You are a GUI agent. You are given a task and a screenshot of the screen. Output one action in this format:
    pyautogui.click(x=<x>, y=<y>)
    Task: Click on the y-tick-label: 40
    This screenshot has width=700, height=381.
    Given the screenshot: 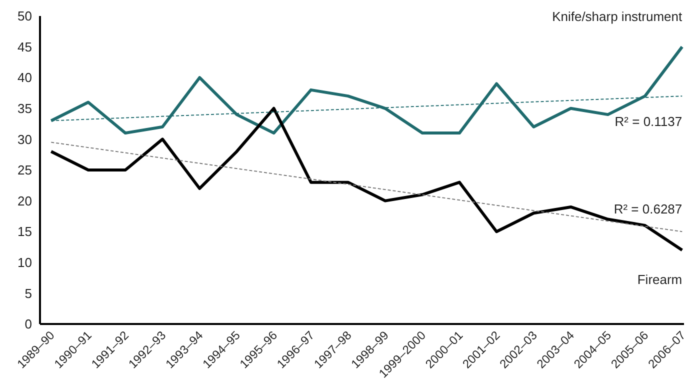 What is the action you would take?
    pyautogui.click(x=25, y=78)
    